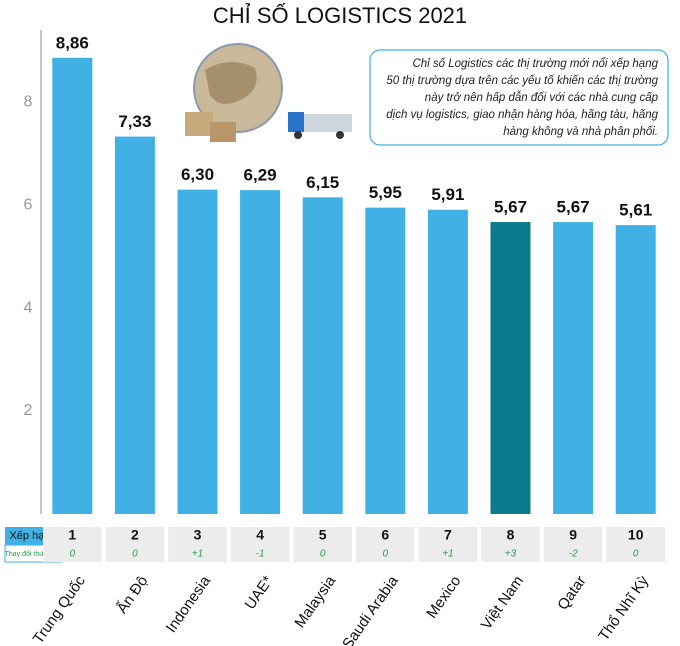 This screenshot has height=646, width=680. What do you see at coordinates (322, 182) in the screenshot?
I see `value-label: 6,15` at bounding box center [322, 182].